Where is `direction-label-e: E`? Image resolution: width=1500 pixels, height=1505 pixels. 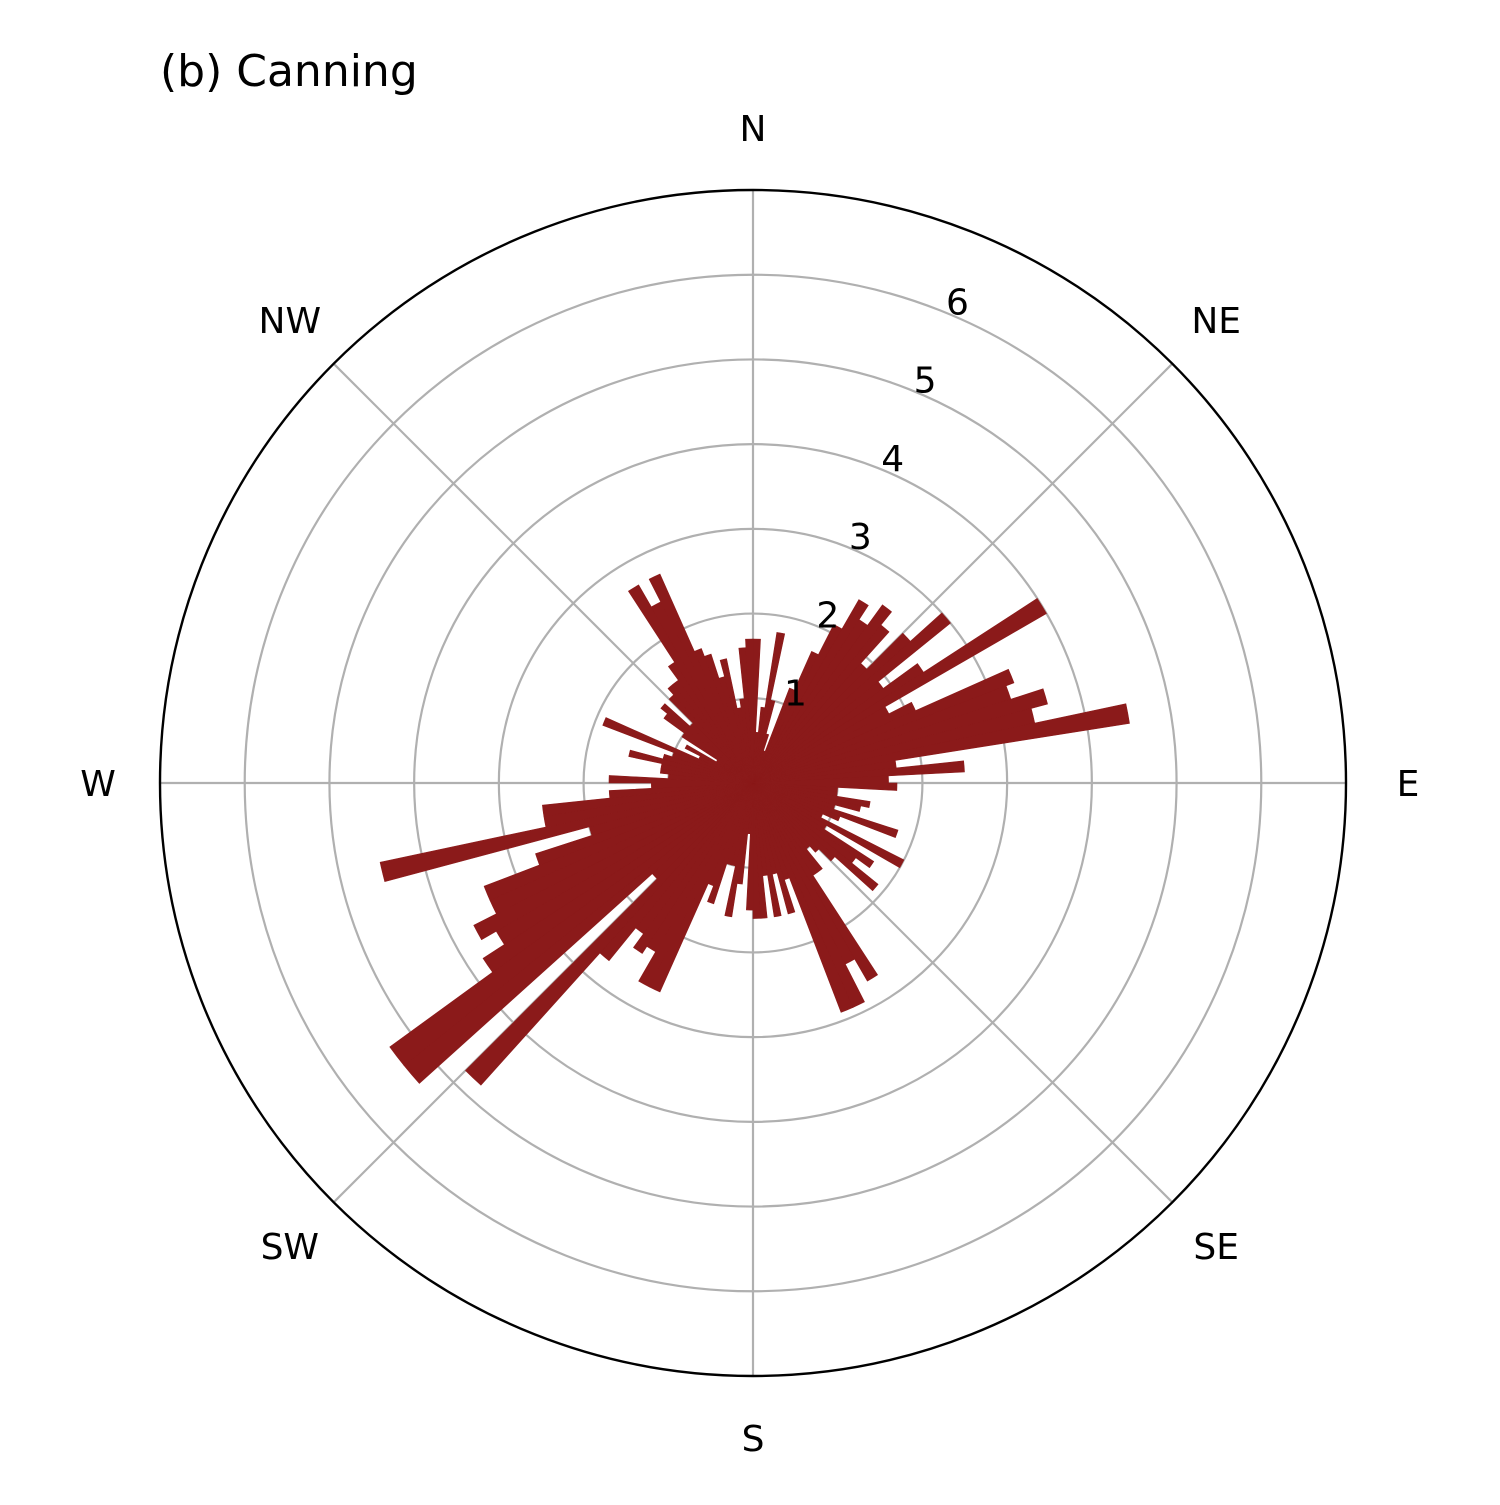 direction-label-e: E is located at coordinates (1408, 784).